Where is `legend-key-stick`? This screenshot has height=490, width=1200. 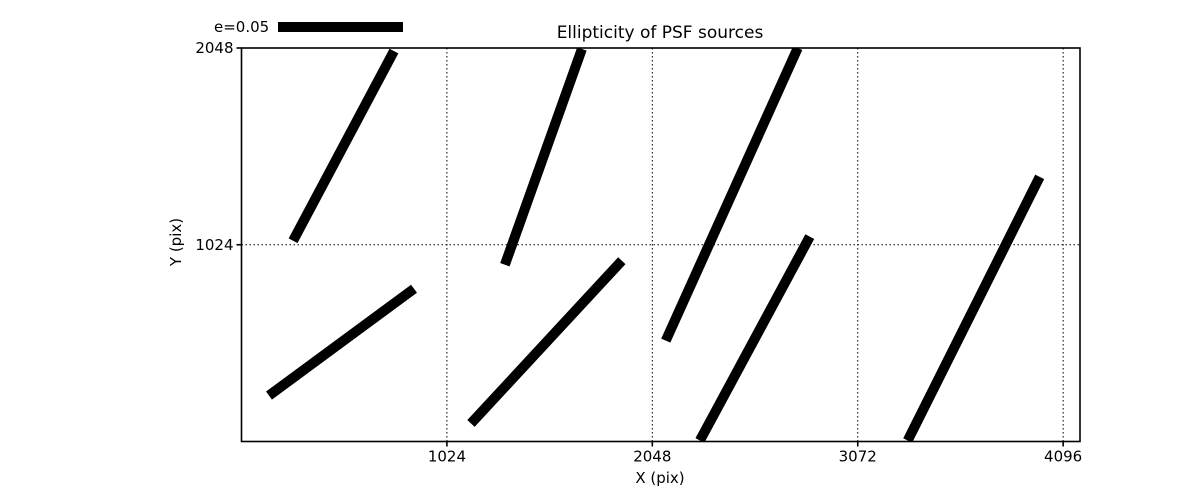 legend-key-stick is located at coordinates (341, 27).